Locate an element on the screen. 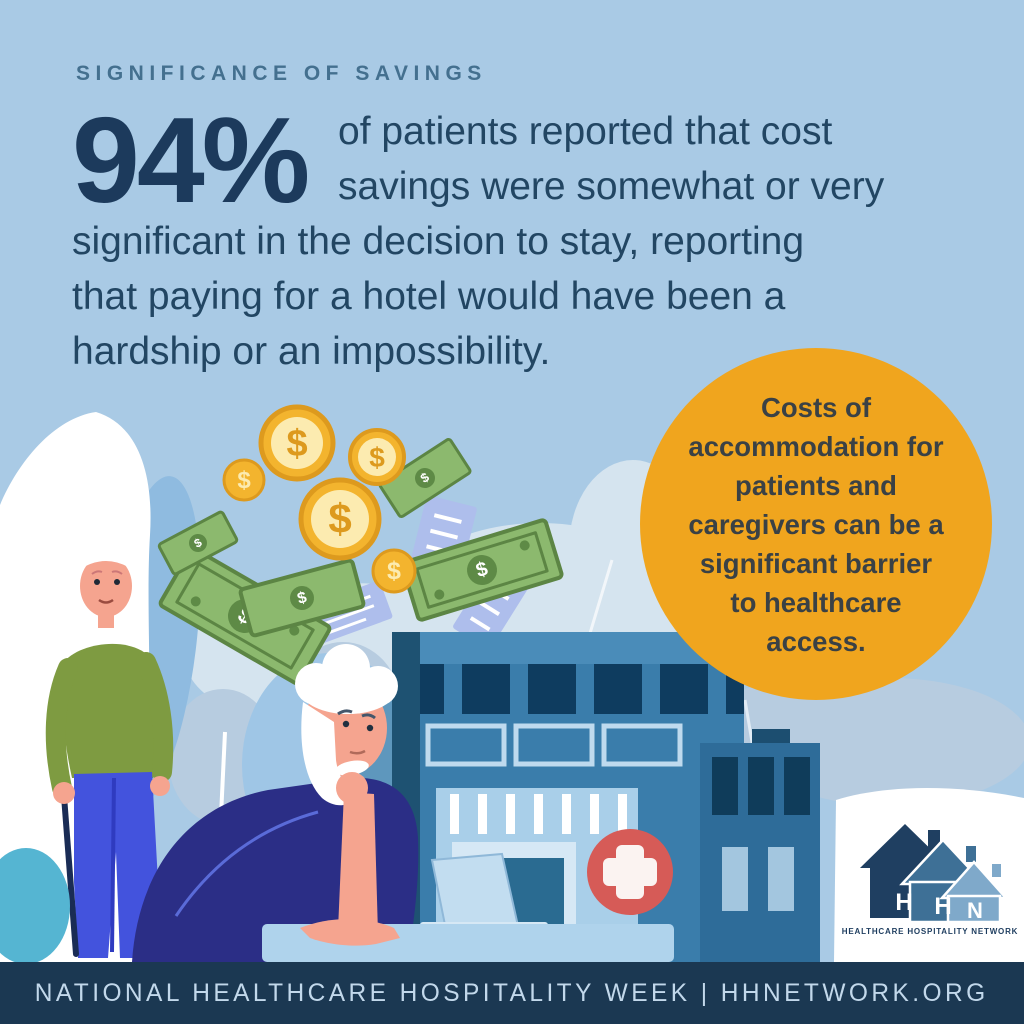 The height and width of the screenshot is (1024, 1024). logo-letter: N is located at coordinates (975, 910).